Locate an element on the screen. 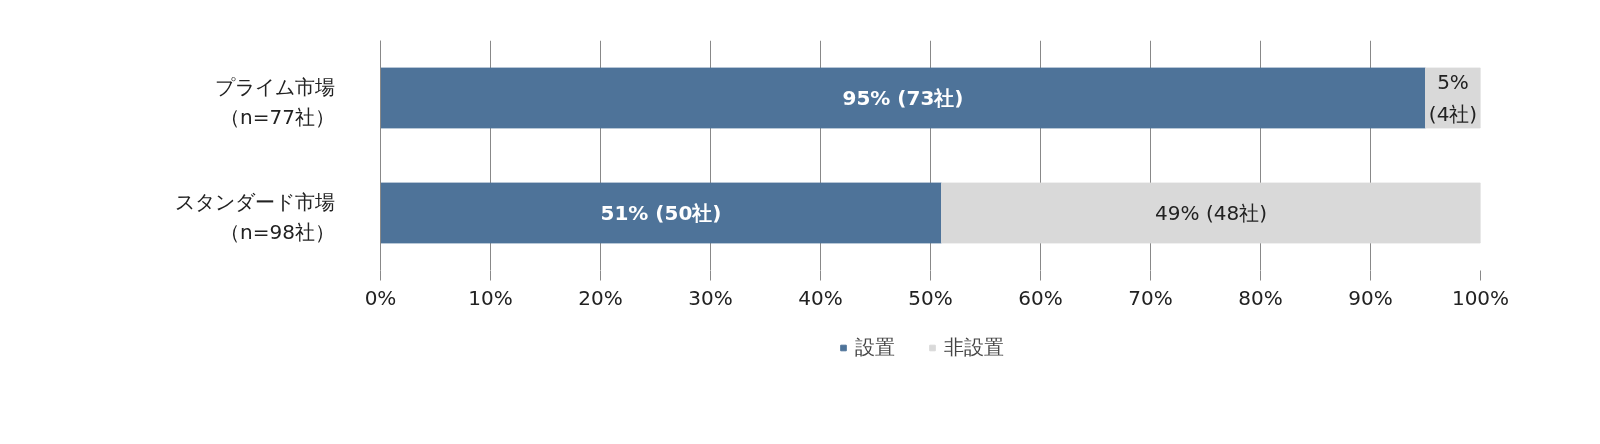 This screenshot has width=1600, height=444. x-tick-label: 60% is located at coordinates (1040, 297).